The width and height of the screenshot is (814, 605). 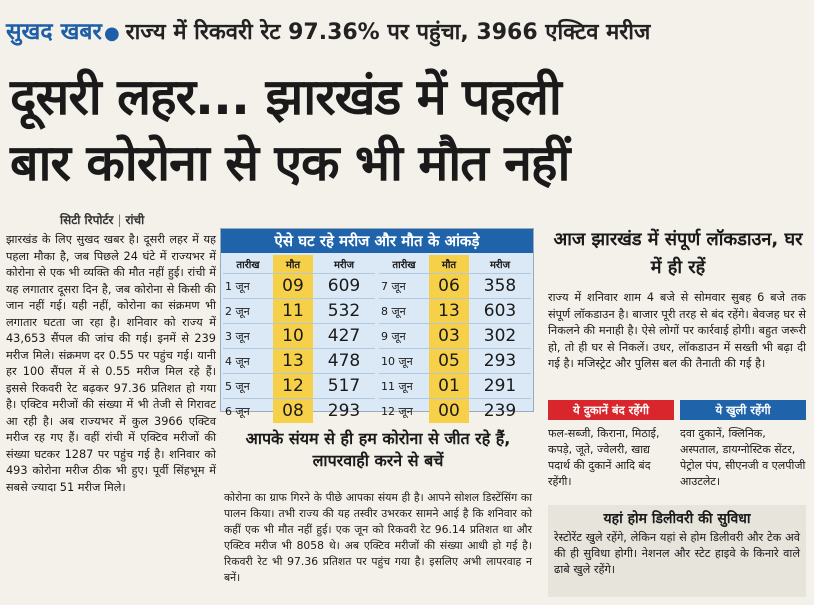 What do you see at coordinates (500, 410) in the screenshot?
I see `cell-patients: 239` at bounding box center [500, 410].